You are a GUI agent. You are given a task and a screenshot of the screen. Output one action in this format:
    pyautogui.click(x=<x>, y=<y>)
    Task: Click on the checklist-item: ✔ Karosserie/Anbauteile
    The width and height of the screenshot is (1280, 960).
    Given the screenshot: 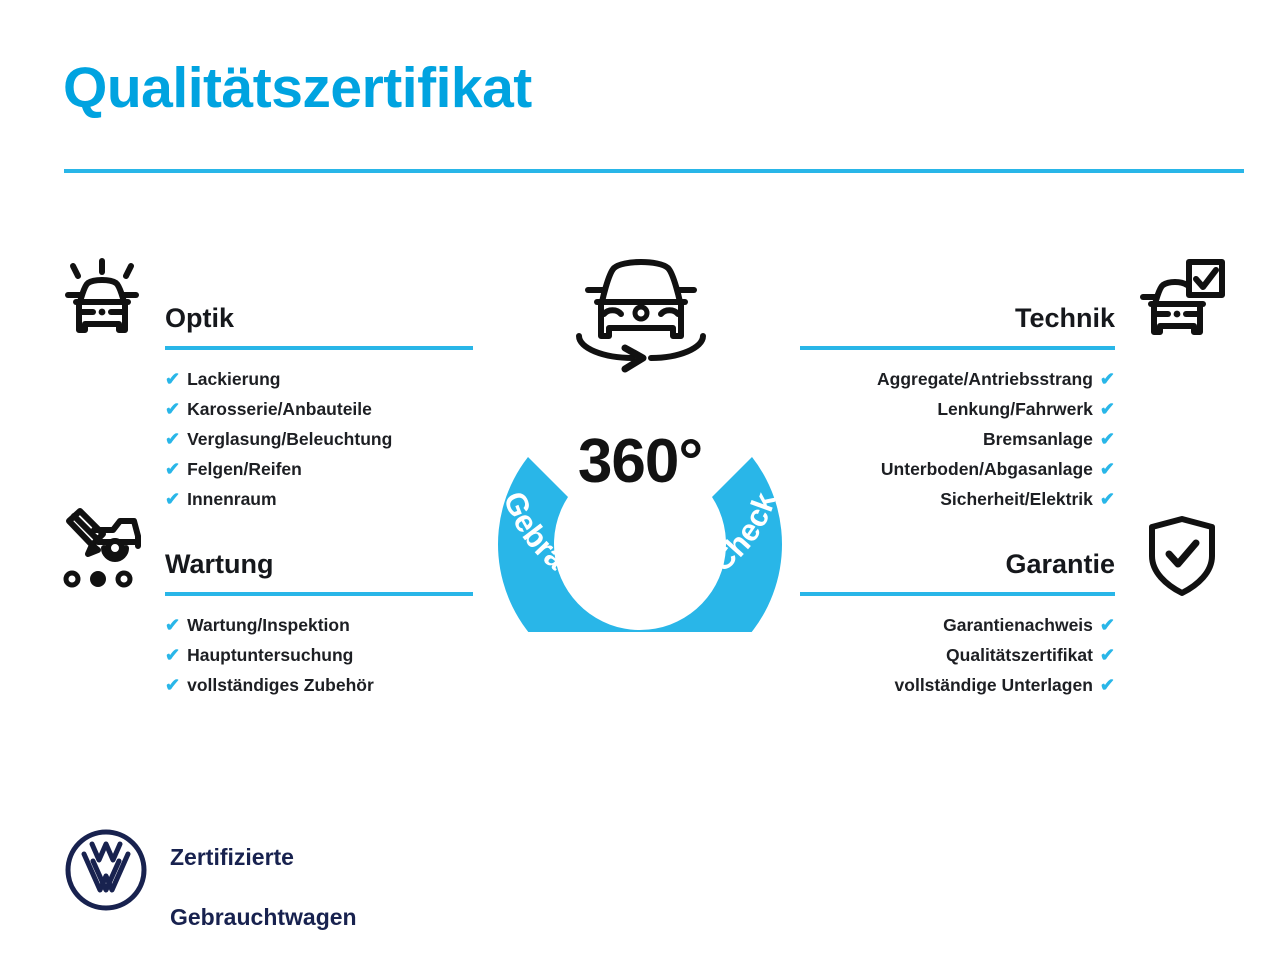 What is the action you would take?
    pyautogui.click(x=319, y=409)
    